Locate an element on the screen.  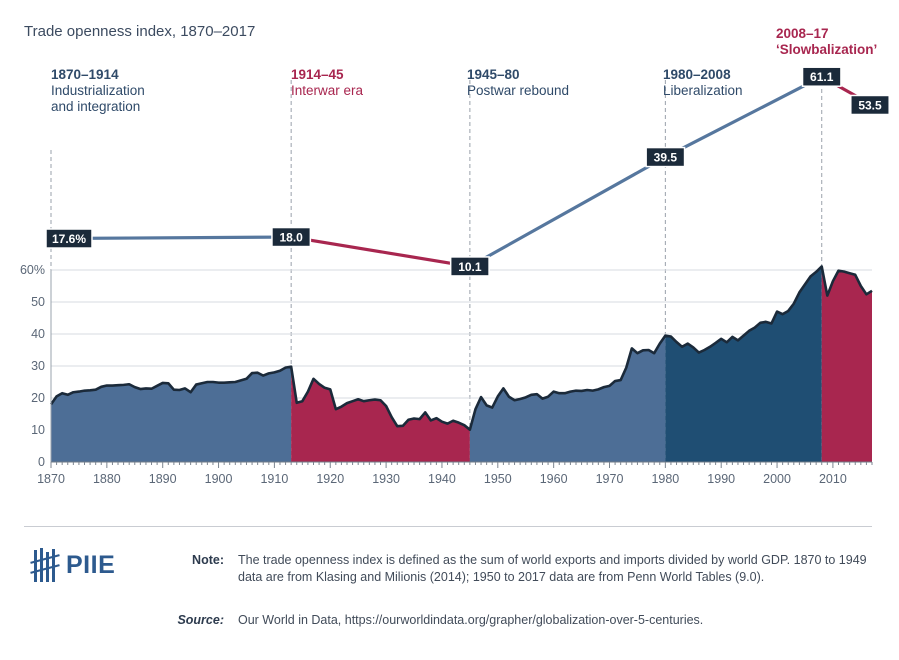
area-segment-1945-1980 is located at coordinates (567, 398).